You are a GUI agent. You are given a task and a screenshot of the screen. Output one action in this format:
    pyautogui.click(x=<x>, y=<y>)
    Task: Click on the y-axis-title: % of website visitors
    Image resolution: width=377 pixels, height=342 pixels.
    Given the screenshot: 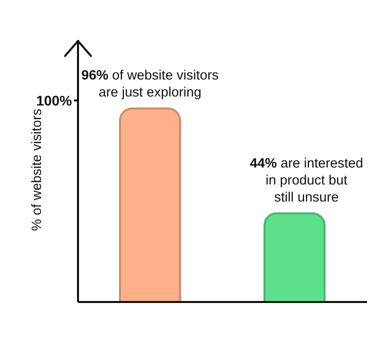 What is the action you would take?
    pyautogui.click(x=36, y=169)
    